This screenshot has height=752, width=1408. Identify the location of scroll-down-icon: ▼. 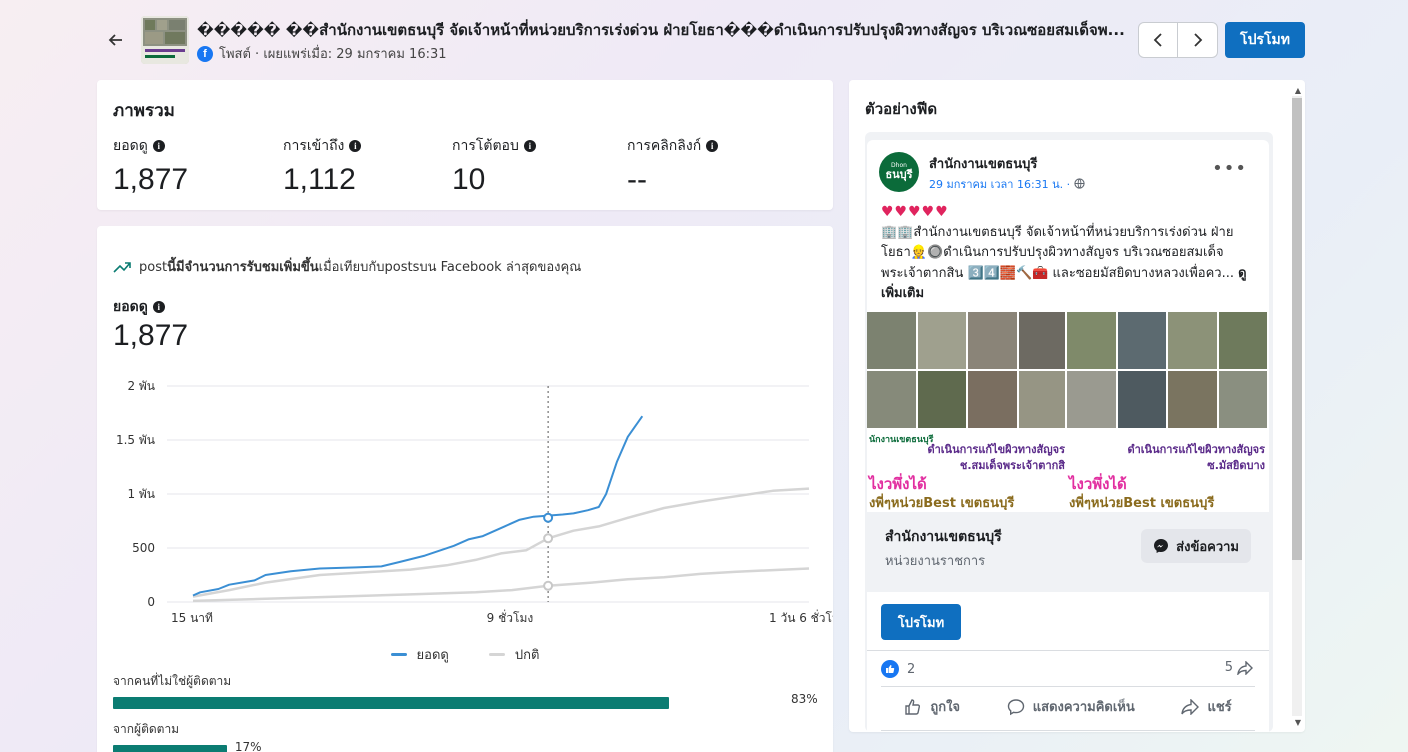
(1297, 722).